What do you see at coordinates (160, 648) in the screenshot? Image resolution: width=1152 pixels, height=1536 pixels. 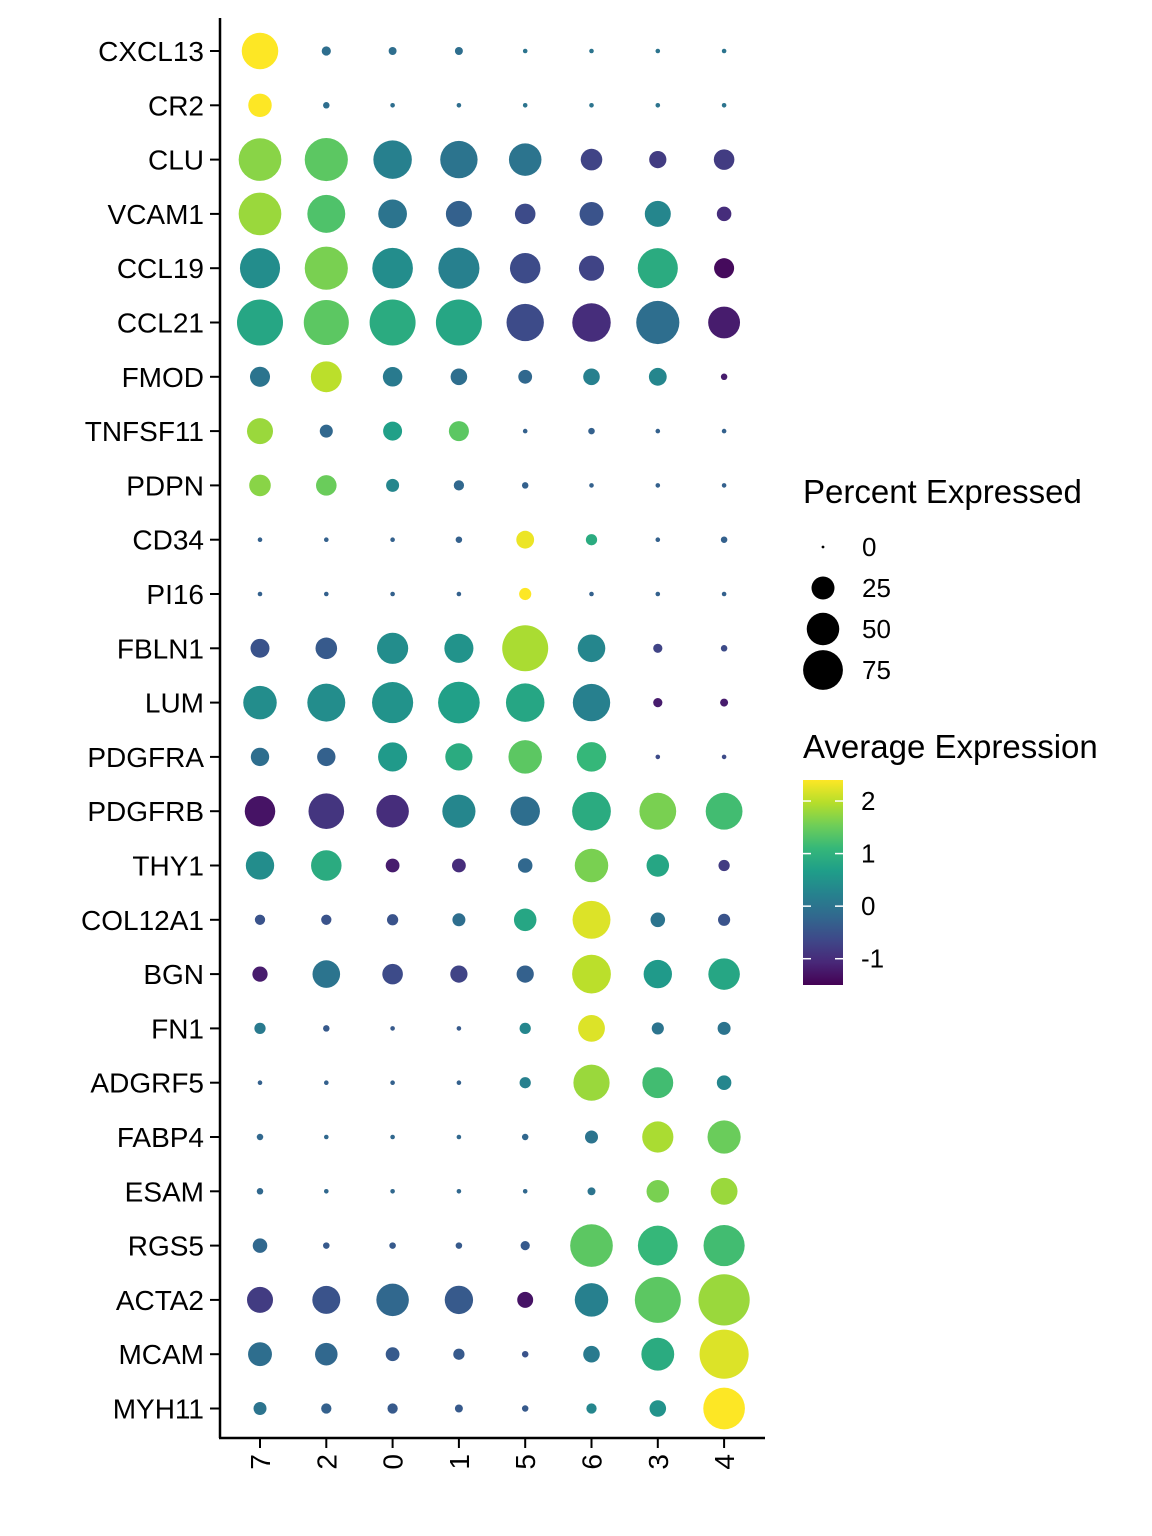 I see `gene-label: FBLN1` at bounding box center [160, 648].